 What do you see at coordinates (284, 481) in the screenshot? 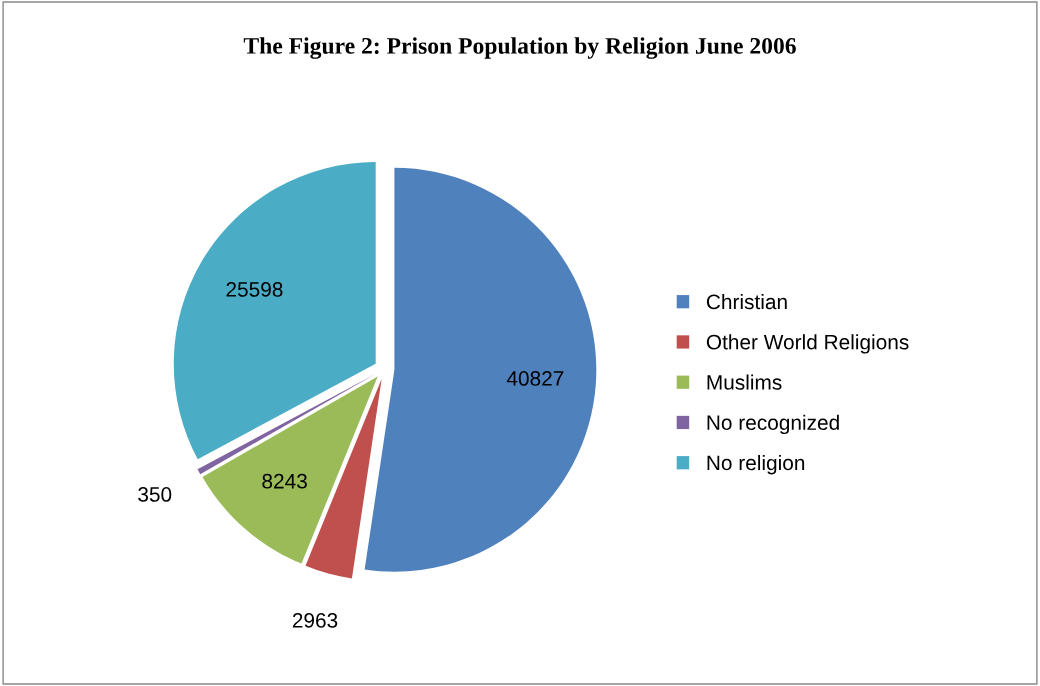
I see `data-label: 8243` at bounding box center [284, 481].